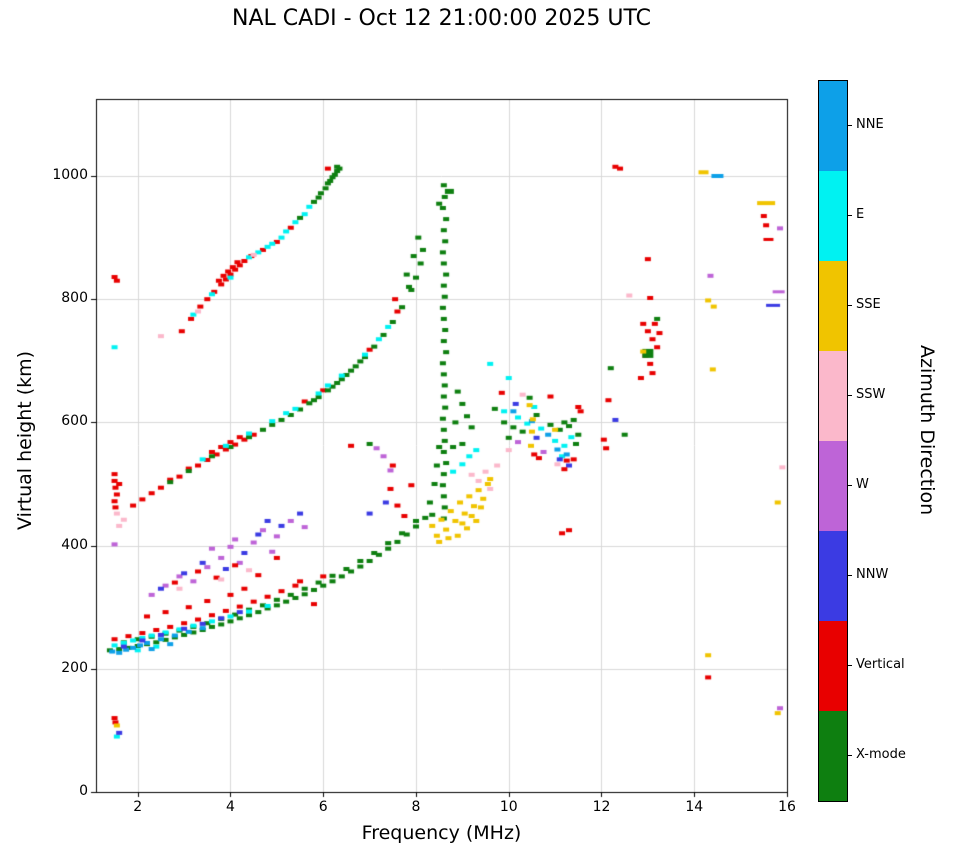  I want to click on colorbar-label-ssw: SSW, so click(871, 394).